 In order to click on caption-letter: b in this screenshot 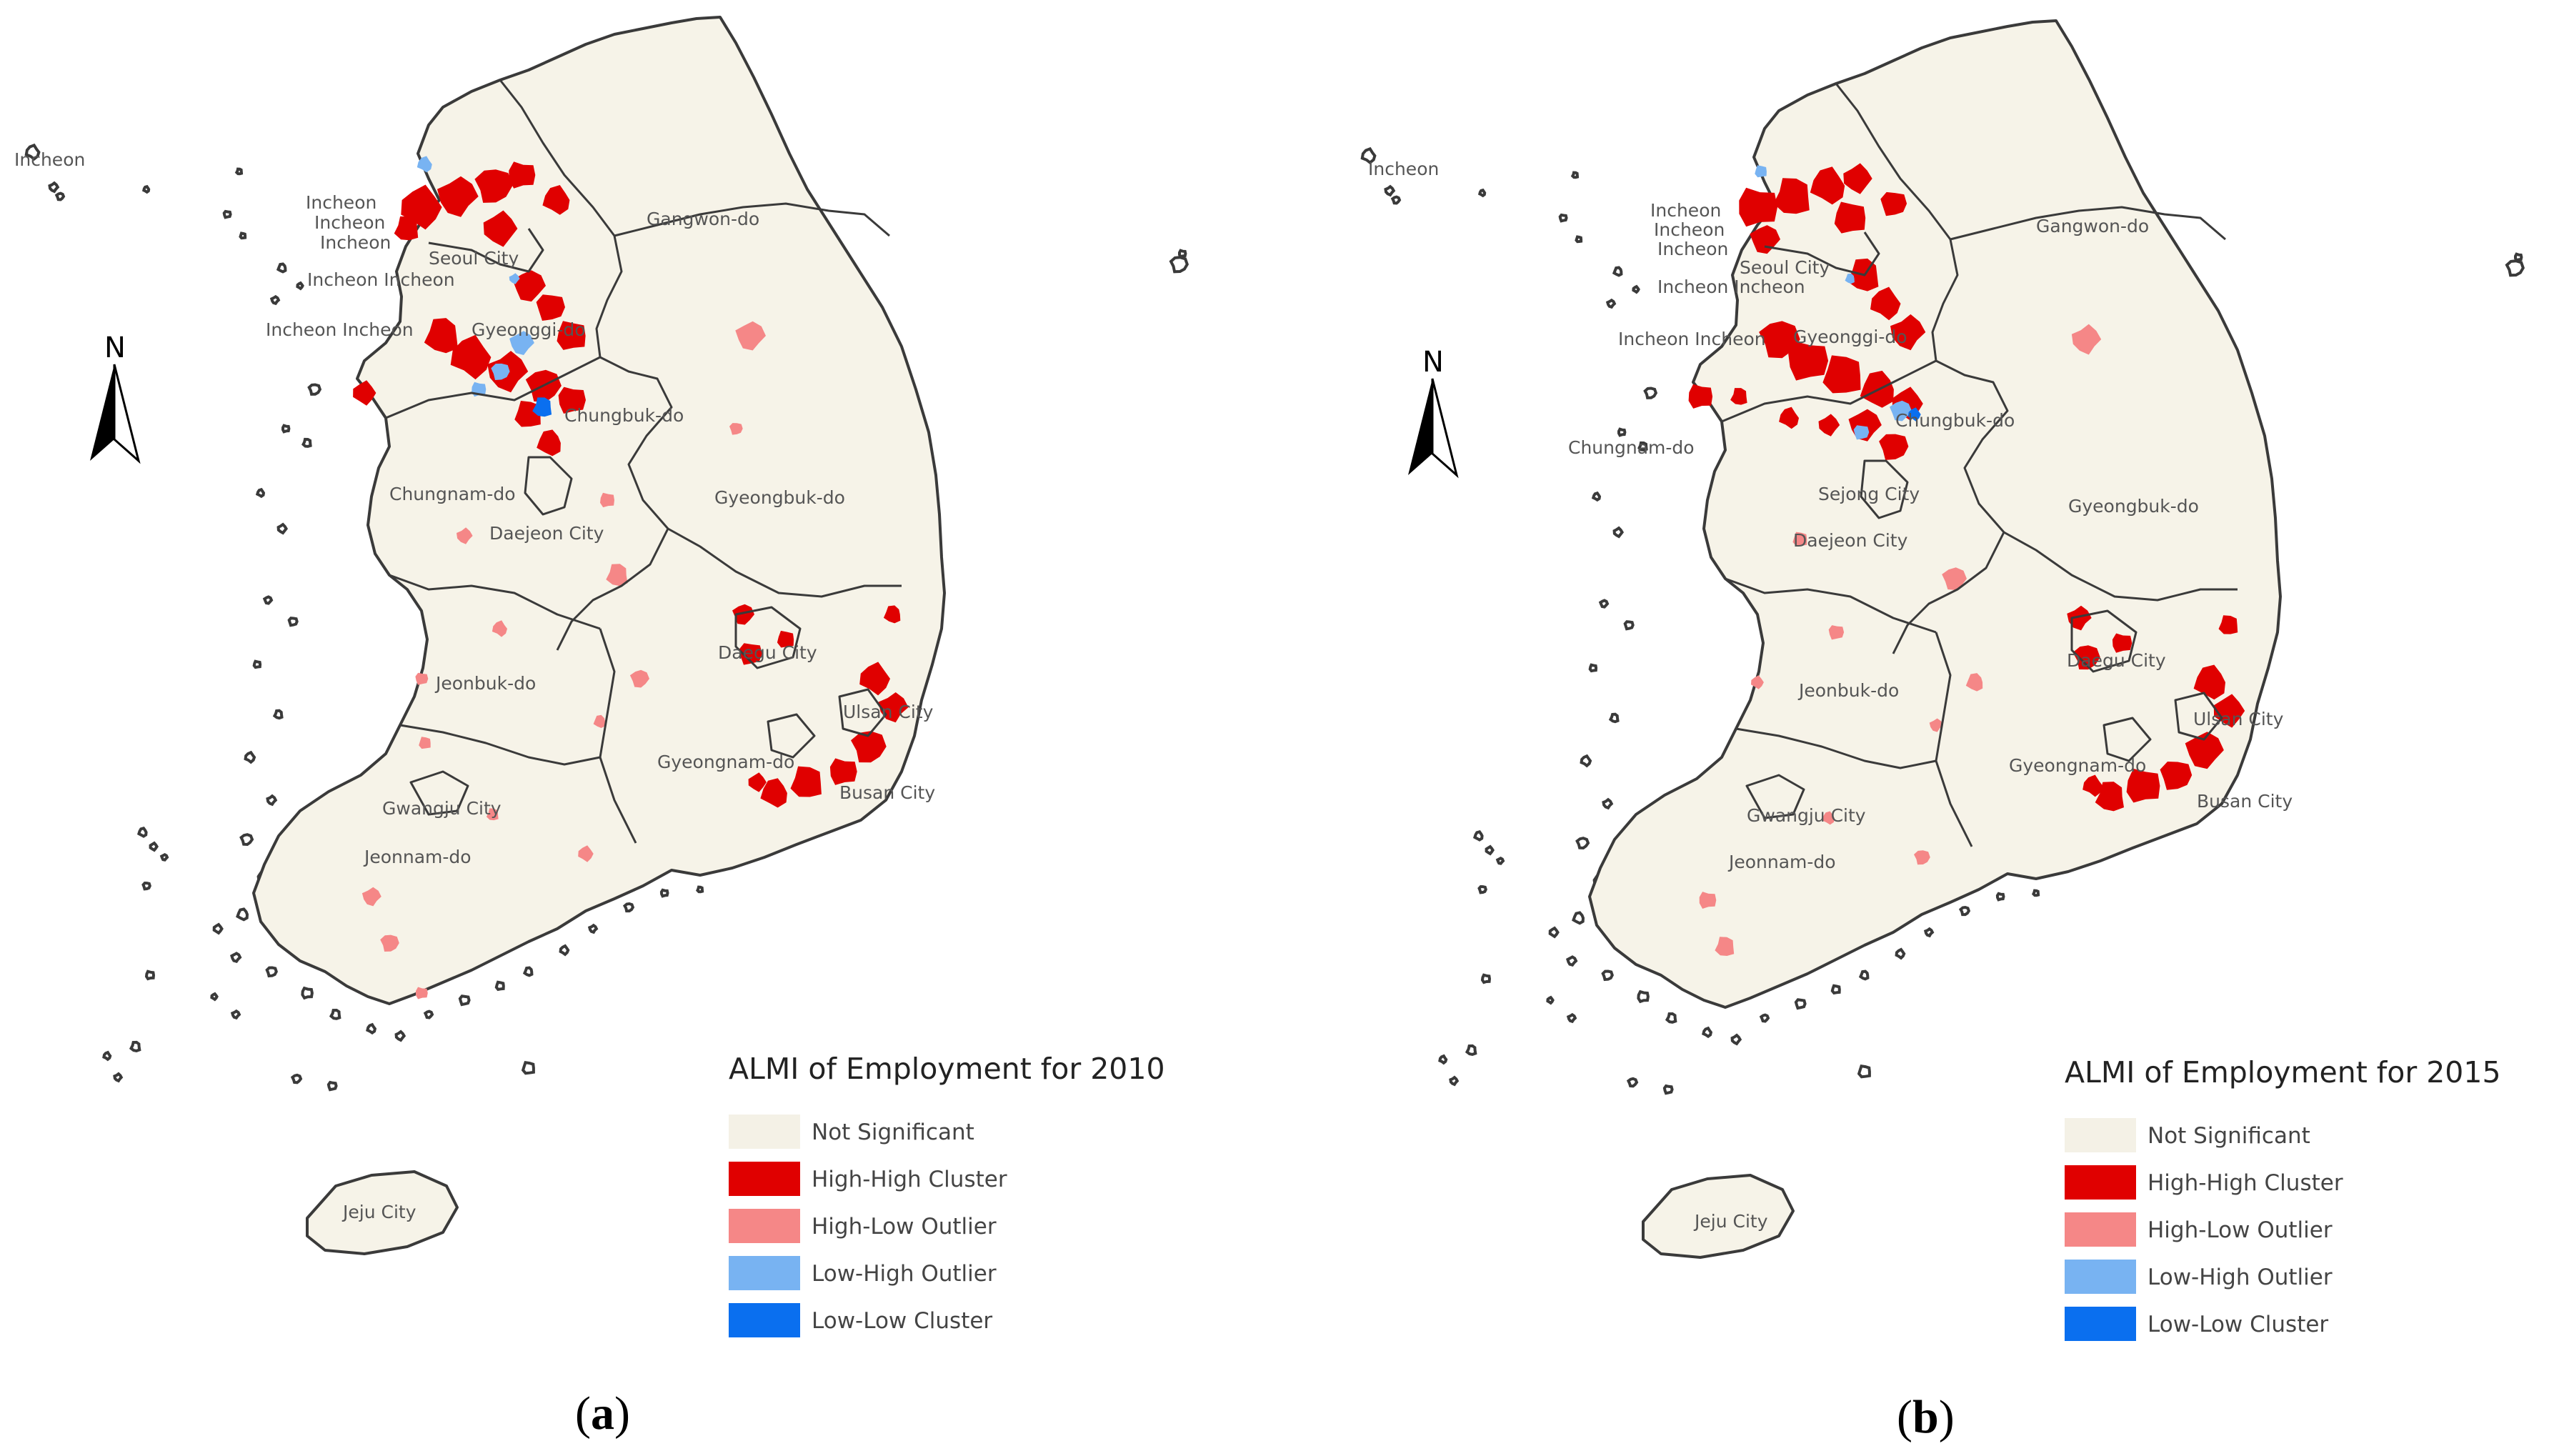, I will do `click(1926, 1417)`.